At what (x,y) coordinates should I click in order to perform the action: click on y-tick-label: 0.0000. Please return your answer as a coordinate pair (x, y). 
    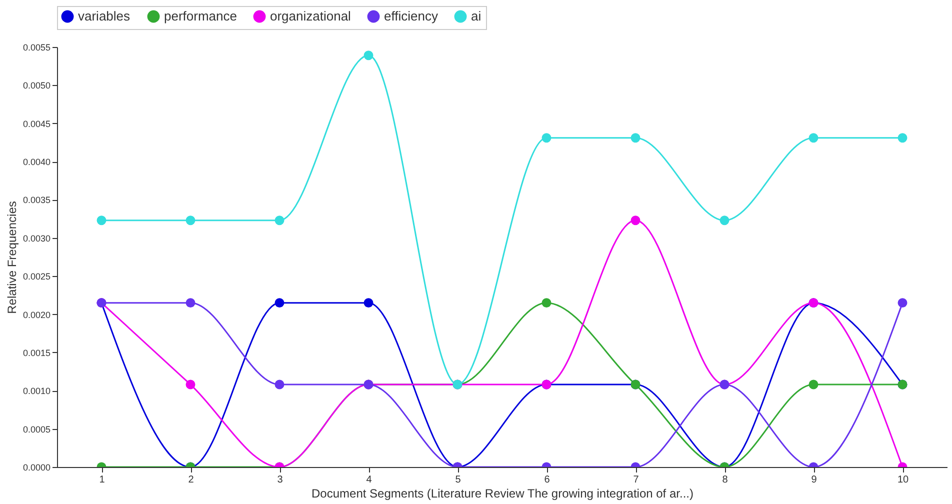
    Looking at the image, I should click on (36, 467).